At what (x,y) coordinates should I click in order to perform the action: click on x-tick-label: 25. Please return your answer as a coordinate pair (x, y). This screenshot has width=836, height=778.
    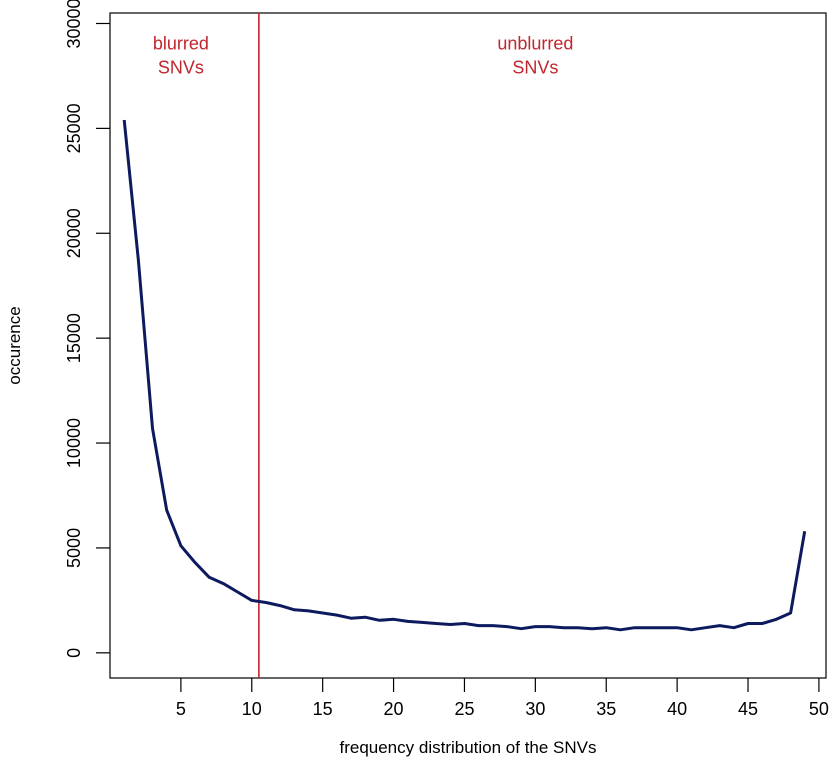
    Looking at the image, I should click on (464, 709).